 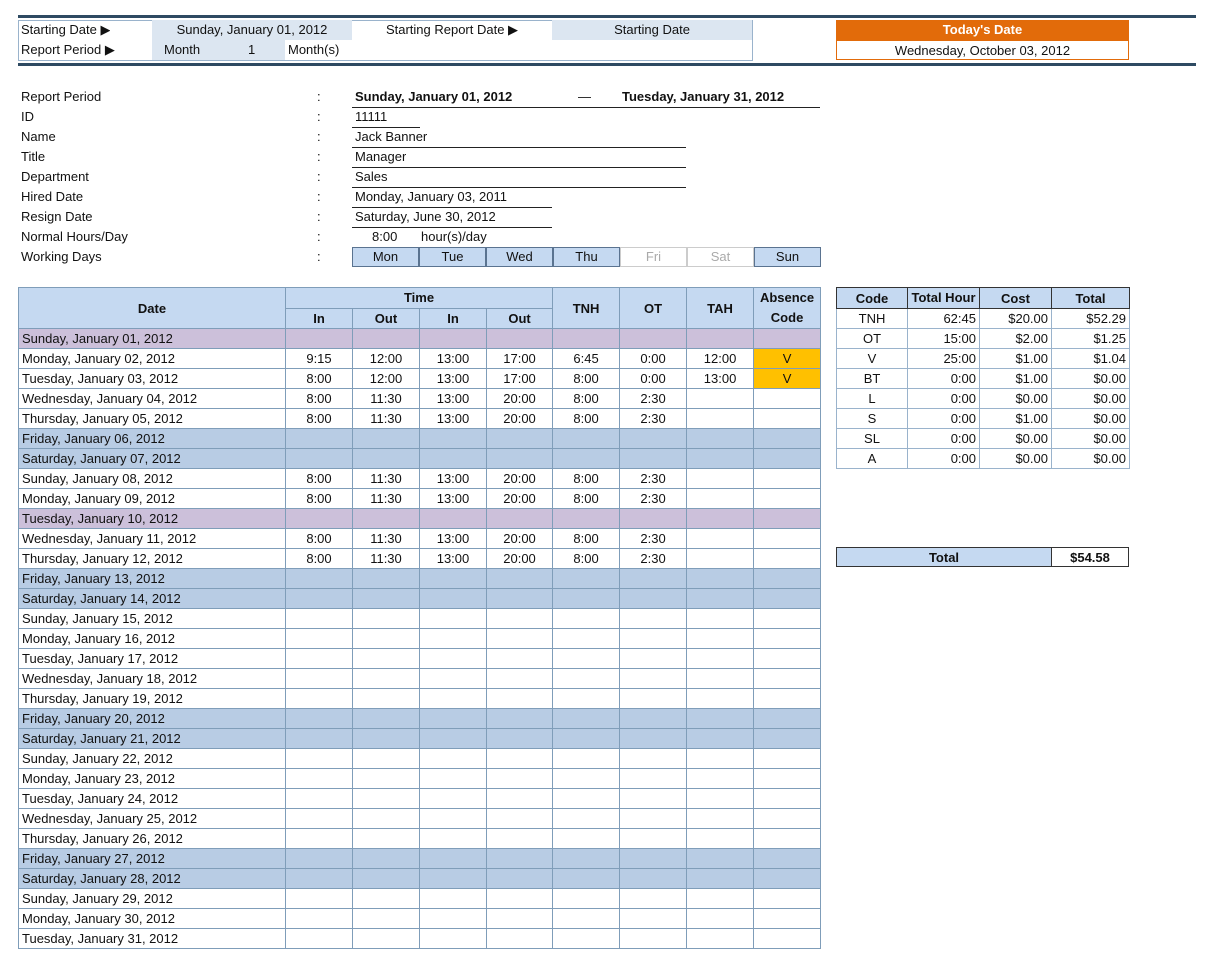 I want to click on in-1-cell: 8:00, so click(x=319, y=538).